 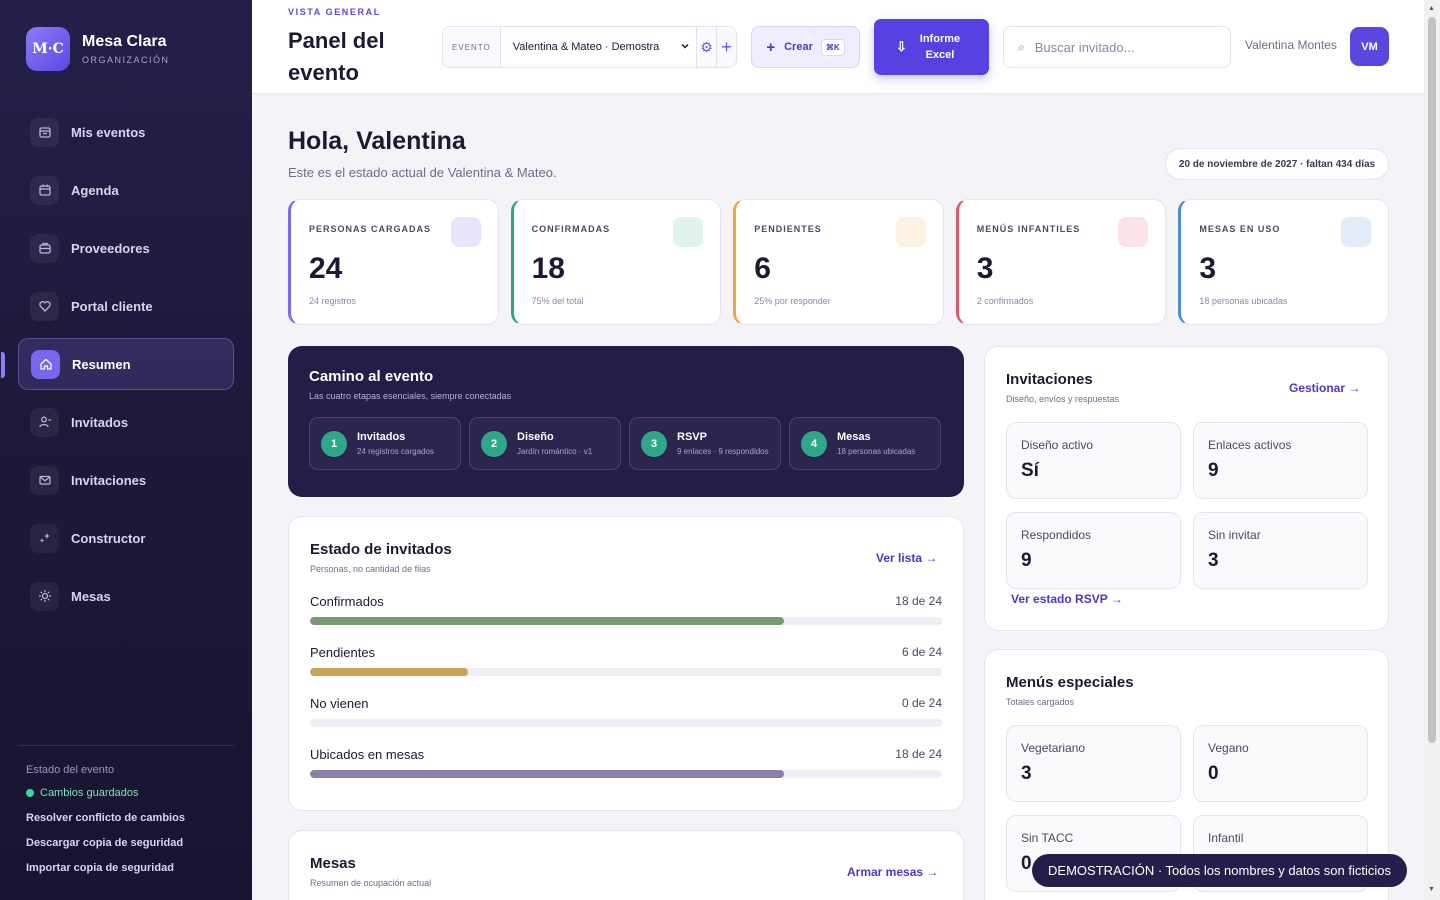 I want to click on event-select: Valentina & Mateo · Demostra, so click(x=598, y=47).